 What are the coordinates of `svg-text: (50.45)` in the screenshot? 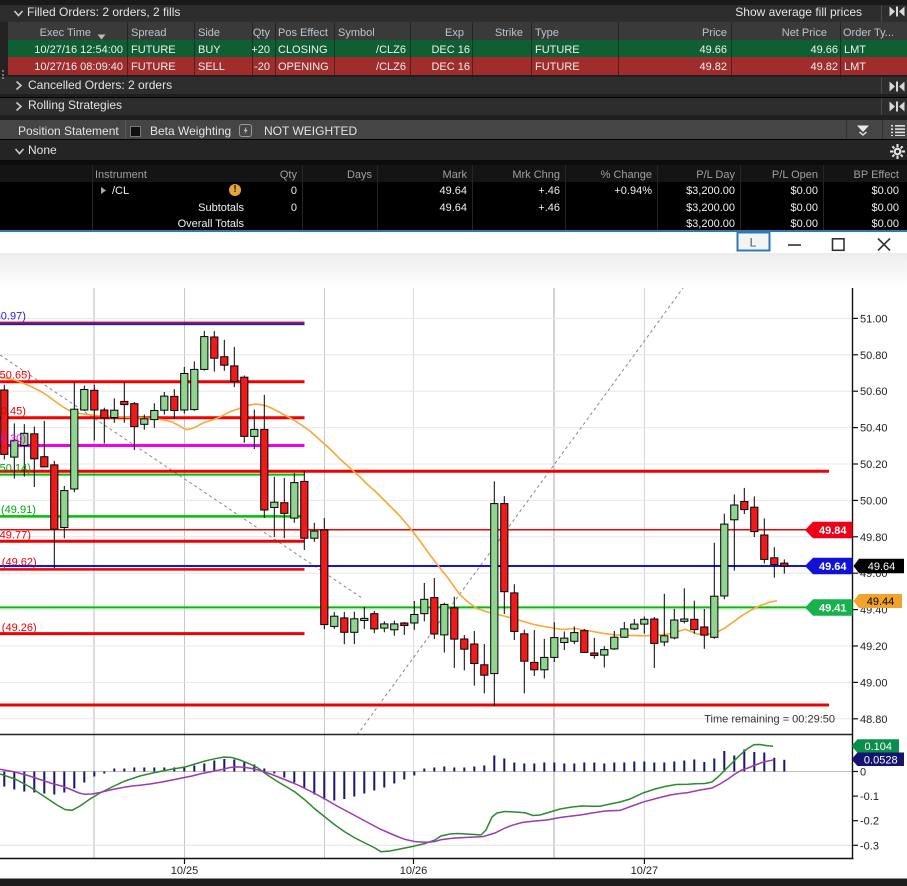 It's located at (13, 411).